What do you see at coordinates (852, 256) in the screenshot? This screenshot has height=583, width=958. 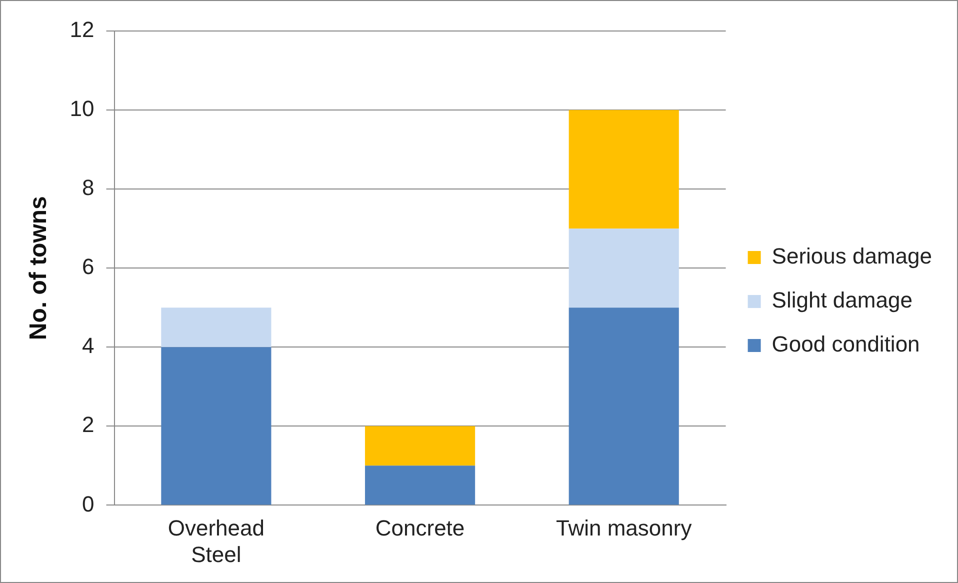 I see `legend-label: Serious damage` at bounding box center [852, 256].